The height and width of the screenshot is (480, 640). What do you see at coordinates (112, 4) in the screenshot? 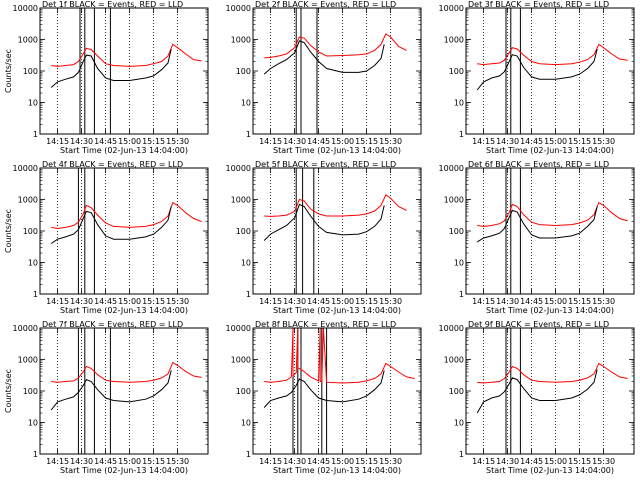
I see `panel-title: Det 1f BLACK = Events, RED = LLD` at bounding box center [112, 4].